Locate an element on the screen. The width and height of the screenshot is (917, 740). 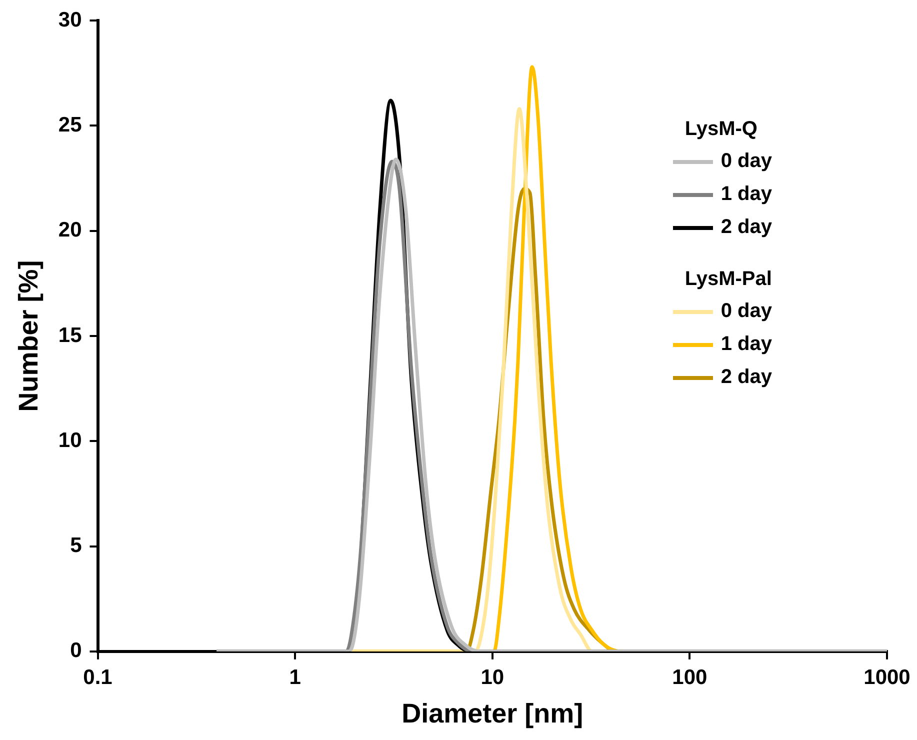
y-tick-label: 15 is located at coordinates (70, 335).